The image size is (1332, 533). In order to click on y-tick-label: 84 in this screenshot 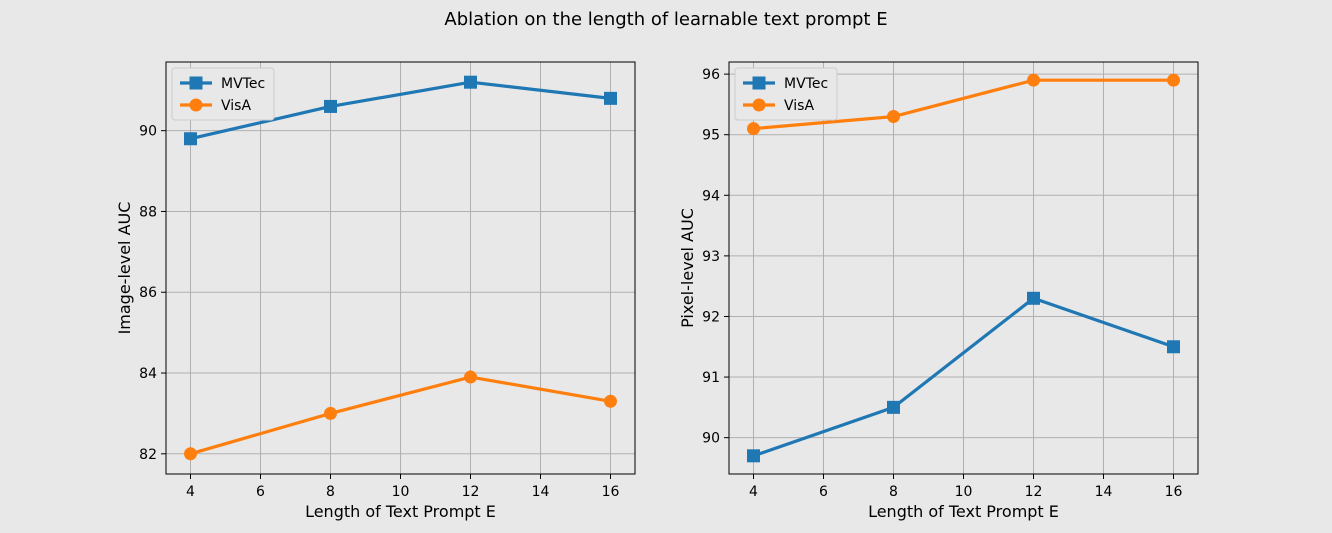, I will do `click(148, 374)`.